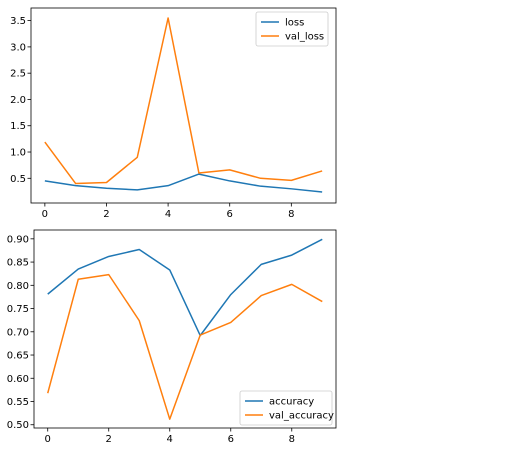  Describe the element at coordinates (18, 153) in the screenshot. I see `y-tick-label: 1.0` at that location.